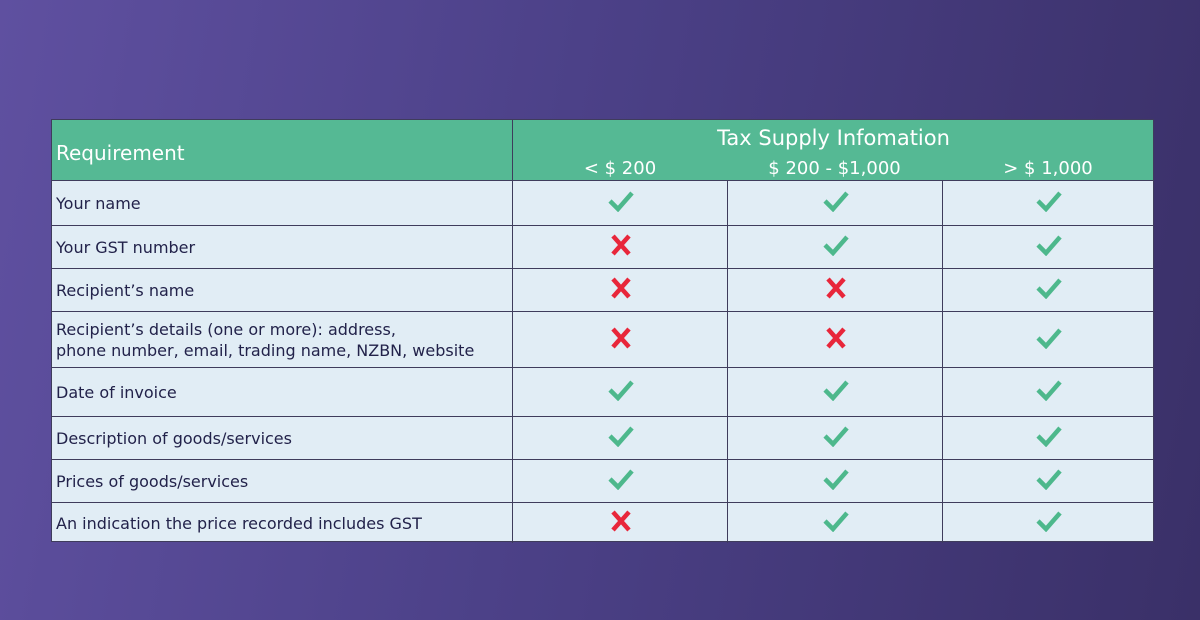 The width and height of the screenshot is (1200, 620). Describe the element at coordinates (116, 392) in the screenshot. I see `requirement-label: Date of invoice` at that location.